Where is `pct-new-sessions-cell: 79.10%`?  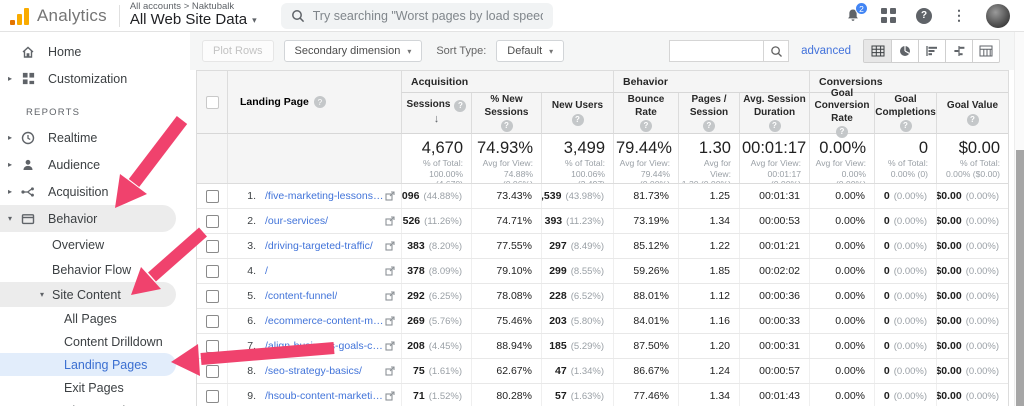
pct-new-sessions-cell: 79.10% is located at coordinates (506, 271).